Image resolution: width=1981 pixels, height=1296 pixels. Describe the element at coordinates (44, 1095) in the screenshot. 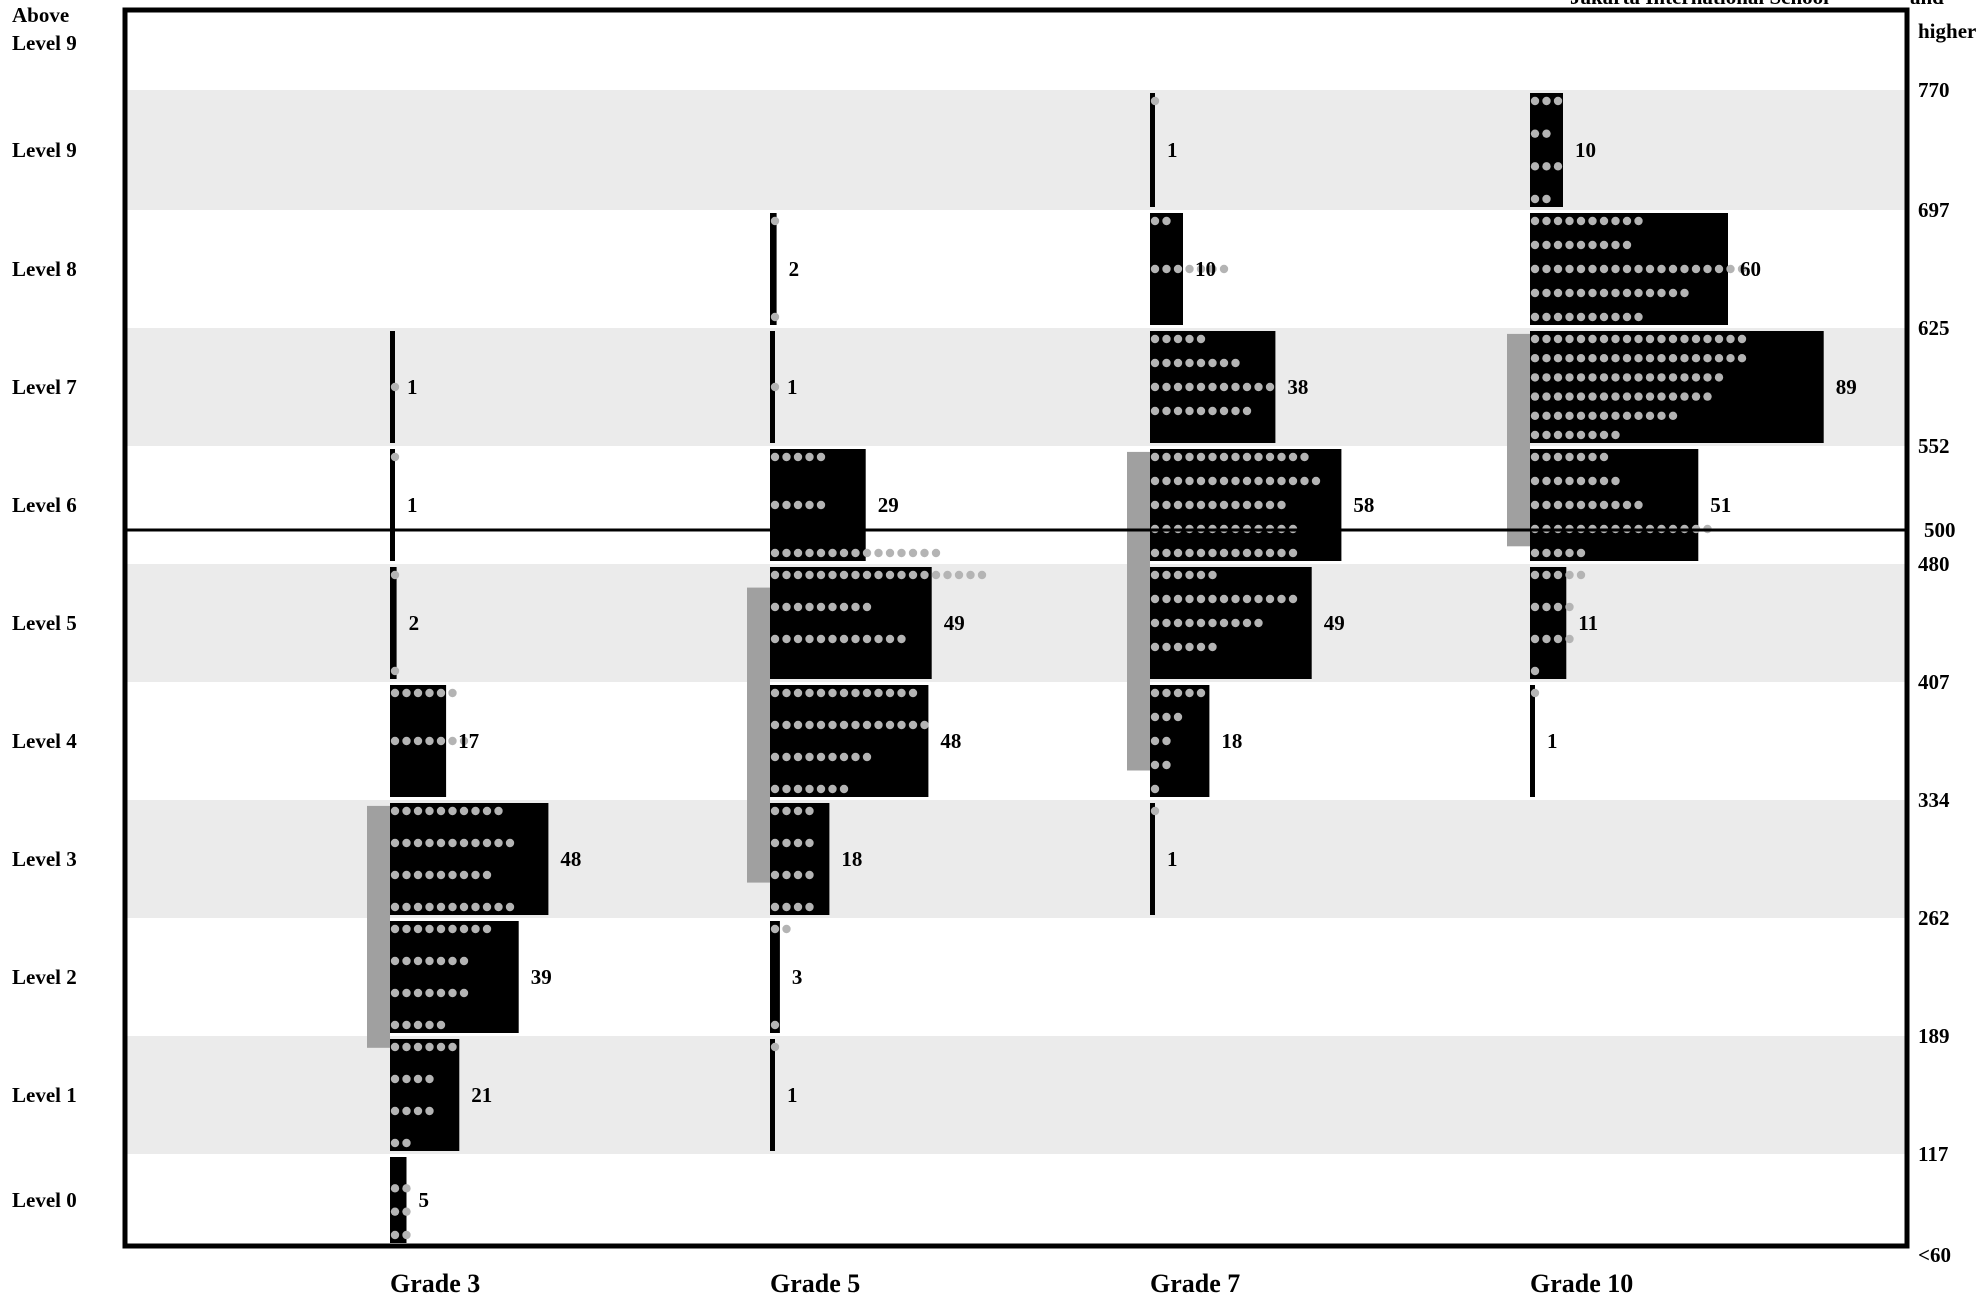

I see `level-label: Level 1` at that location.